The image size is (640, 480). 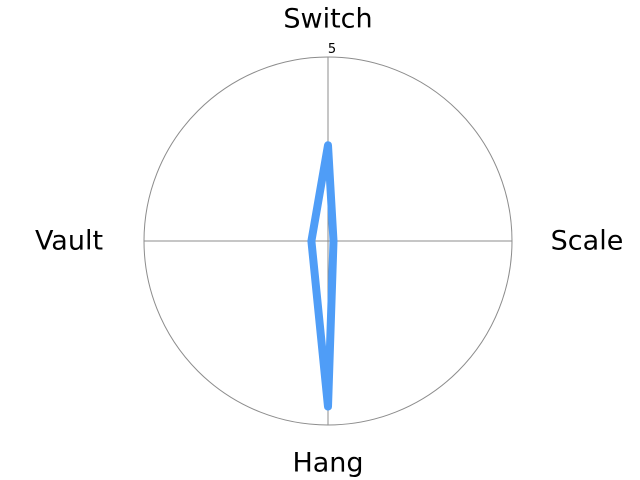 I want to click on axis-label-switch: Switch, so click(x=327, y=19).